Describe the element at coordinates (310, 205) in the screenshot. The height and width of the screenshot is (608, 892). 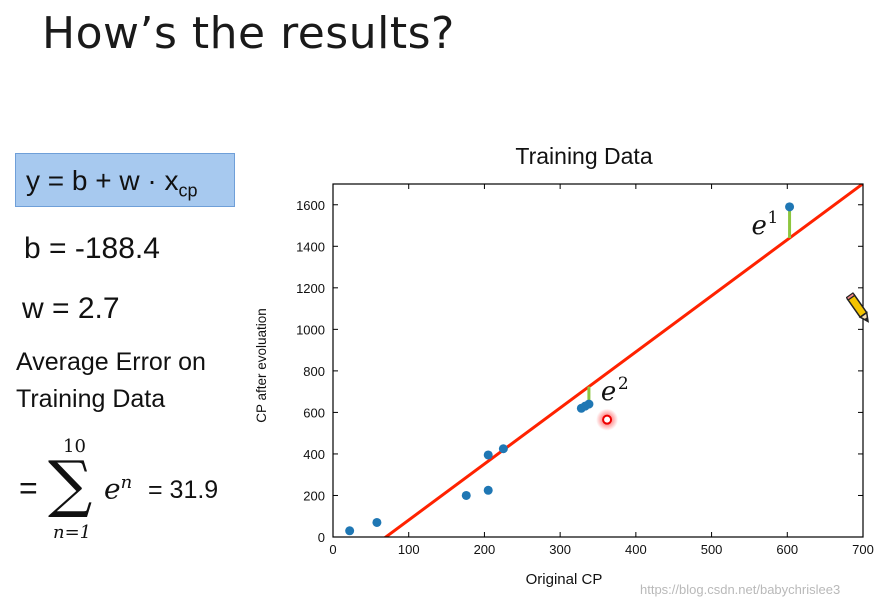
I see `y-tick-label: 1600` at that location.